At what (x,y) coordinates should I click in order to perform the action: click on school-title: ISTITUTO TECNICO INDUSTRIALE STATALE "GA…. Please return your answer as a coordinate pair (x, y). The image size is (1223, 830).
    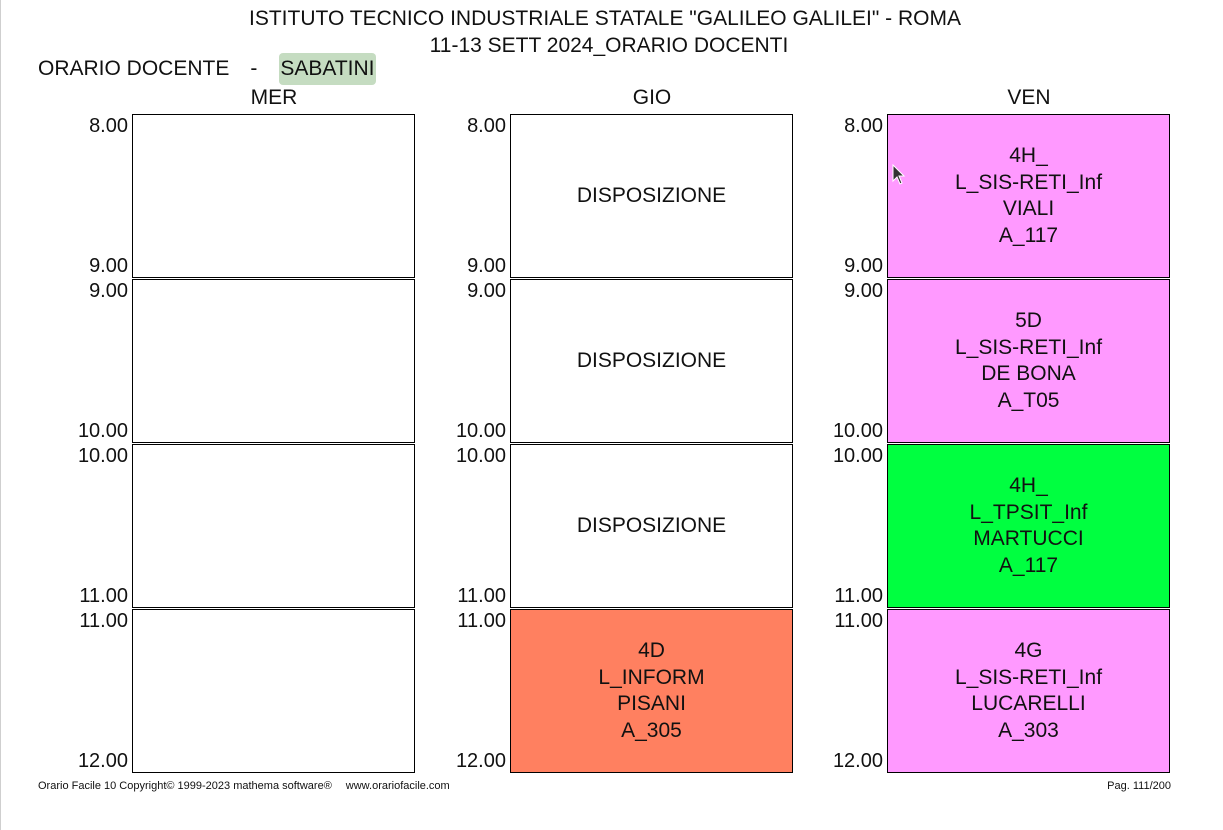
    Looking at the image, I should click on (605, 18).